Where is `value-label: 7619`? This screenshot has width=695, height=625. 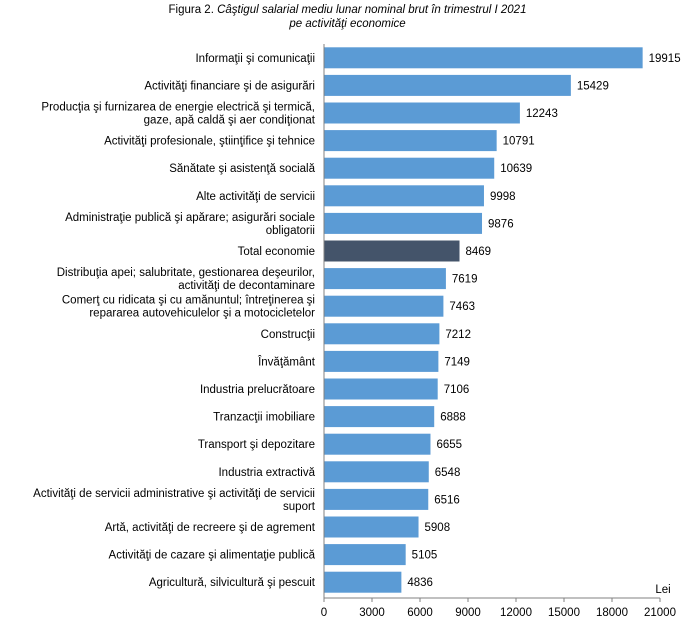 value-label: 7619 is located at coordinates (465, 280).